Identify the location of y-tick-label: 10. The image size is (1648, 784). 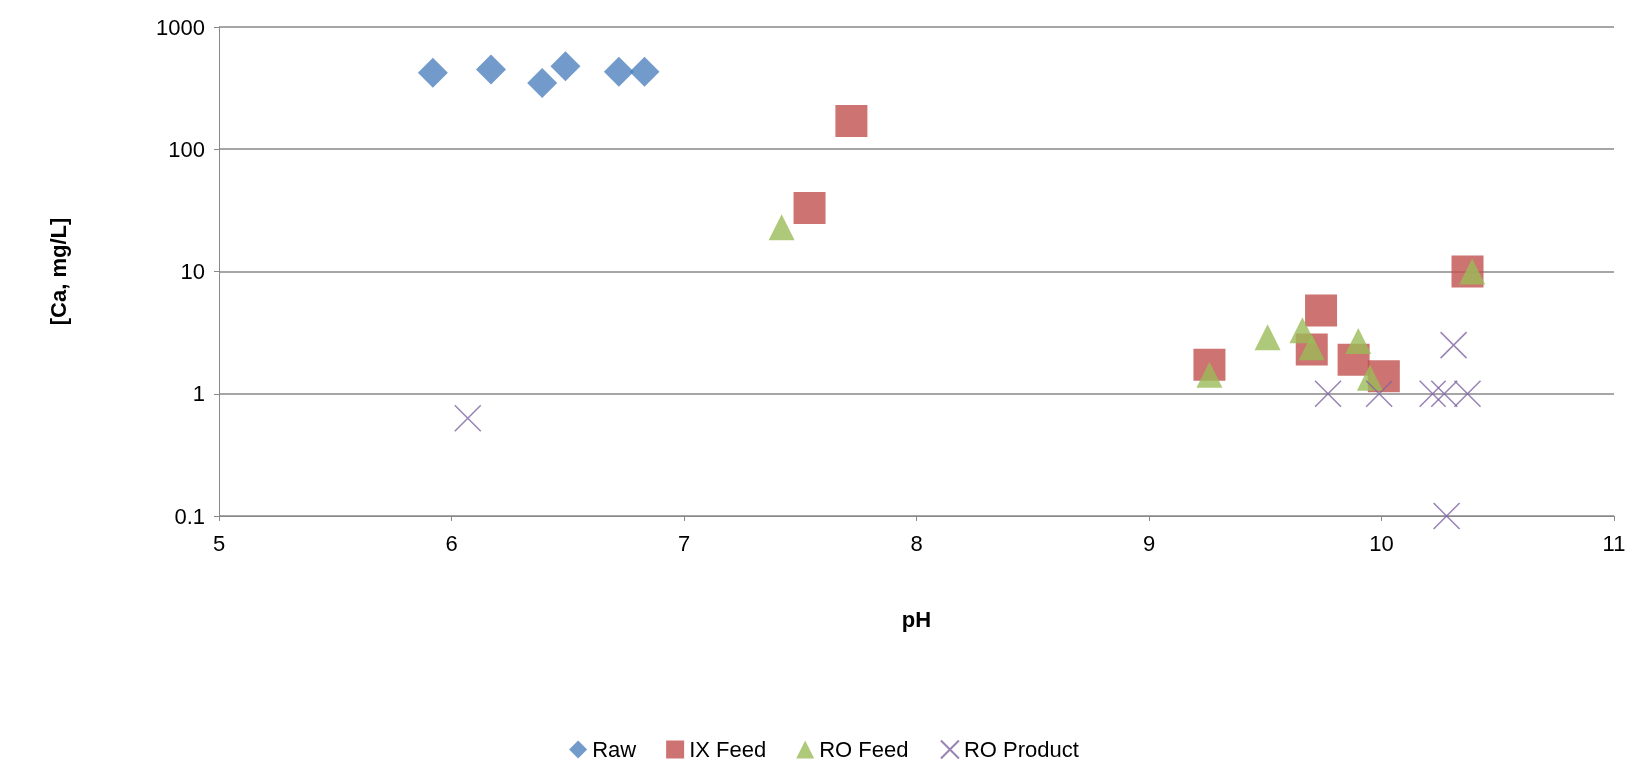
(192, 271).